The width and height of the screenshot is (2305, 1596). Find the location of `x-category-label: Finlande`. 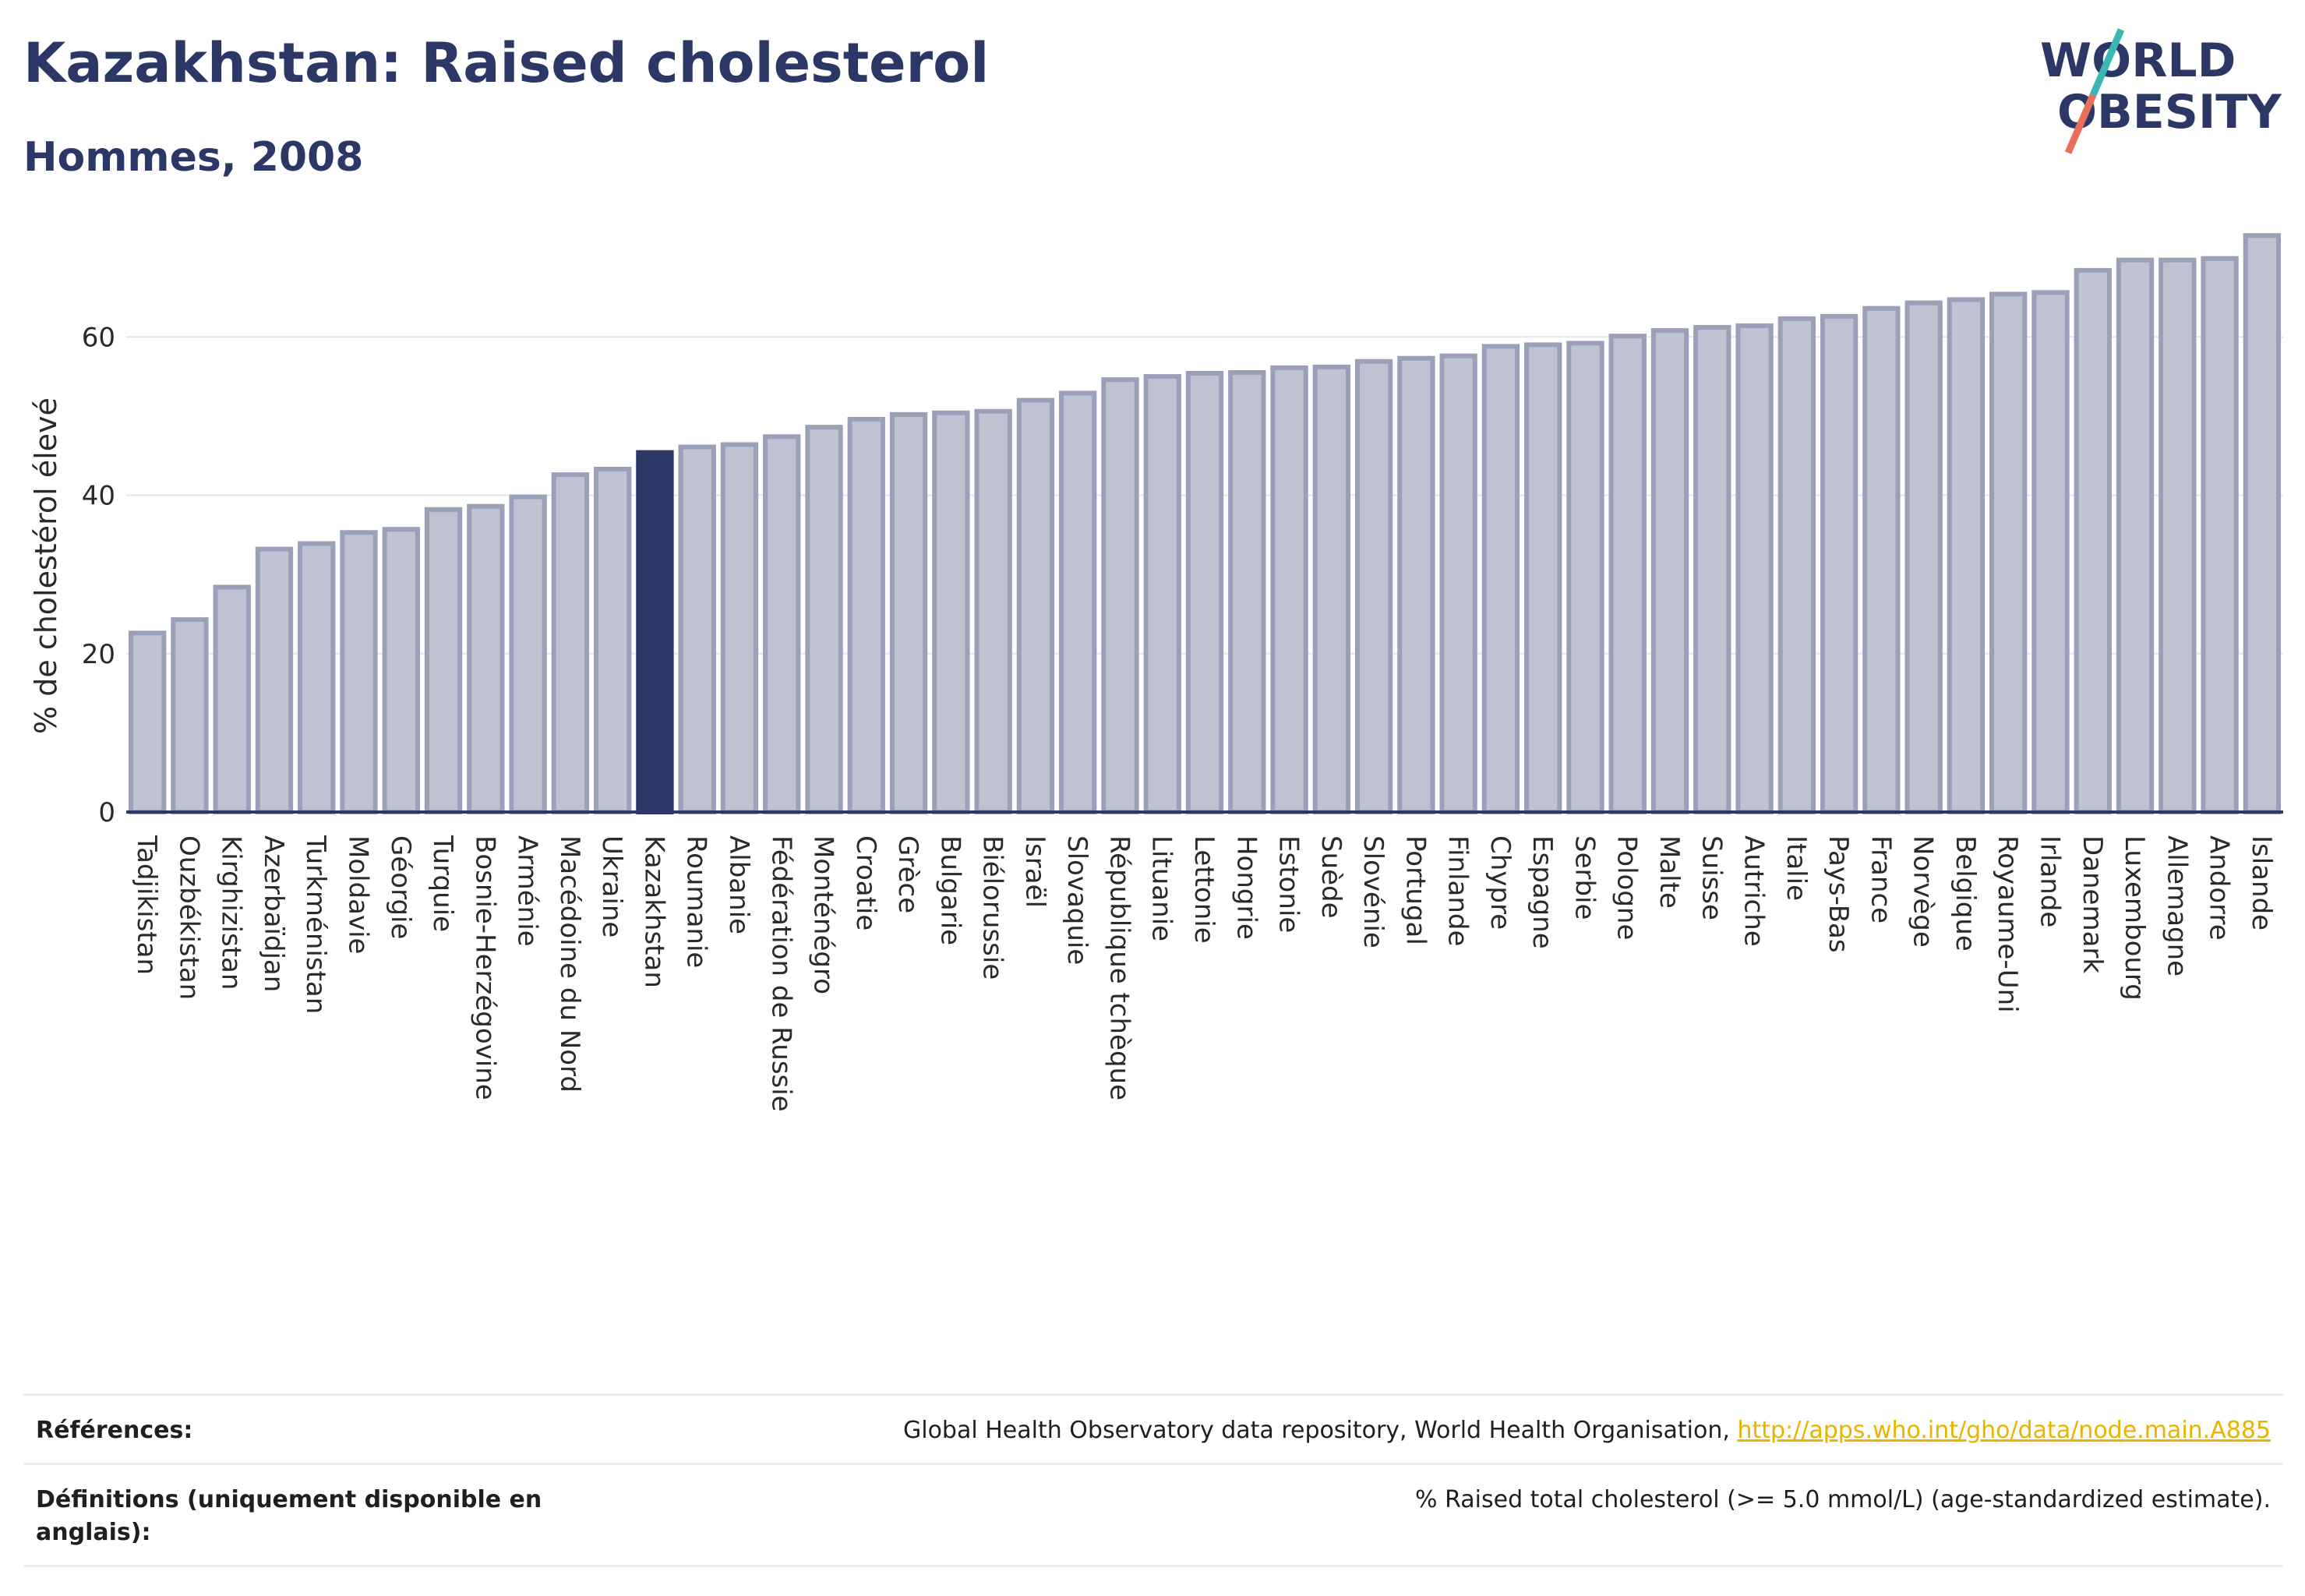

x-category-label: Finlande is located at coordinates (1458, 890).